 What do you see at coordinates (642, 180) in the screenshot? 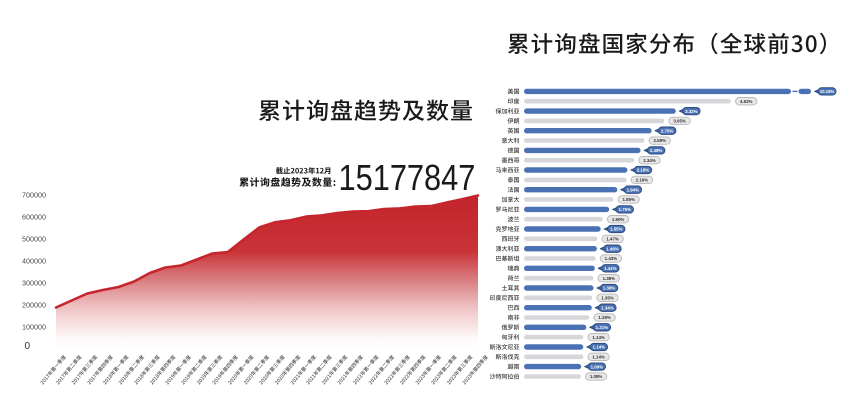
I see `svg-text: 2.16%` at bounding box center [642, 180].